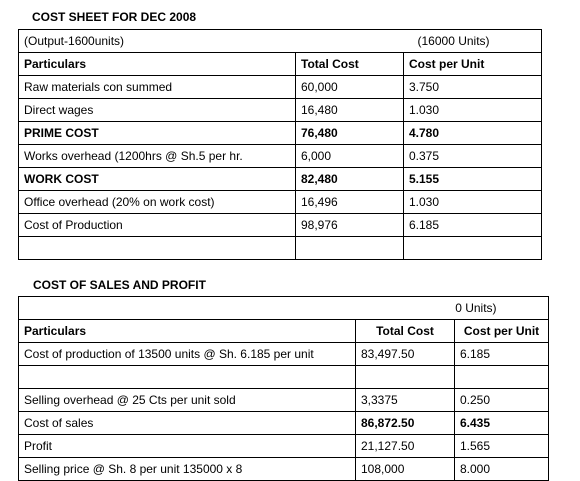  I want to click on table-row: Cost of Production 98,976 6.185, so click(280, 225).